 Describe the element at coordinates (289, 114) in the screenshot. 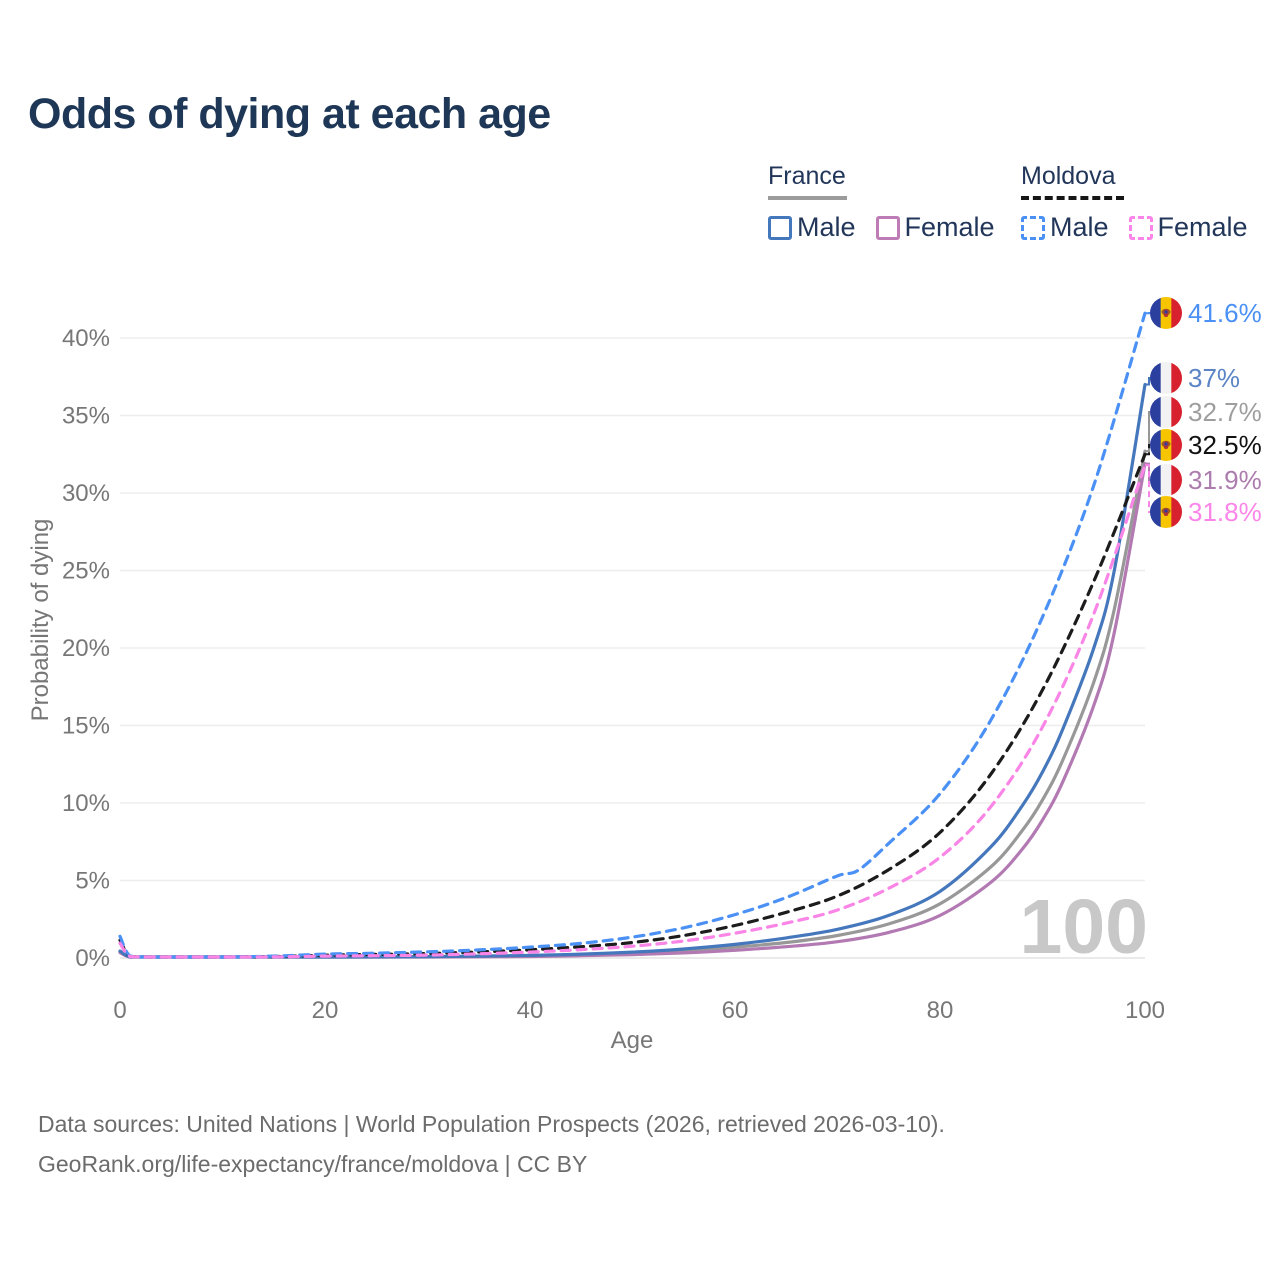

I see `page-title: Odds of dying at each age` at that location.